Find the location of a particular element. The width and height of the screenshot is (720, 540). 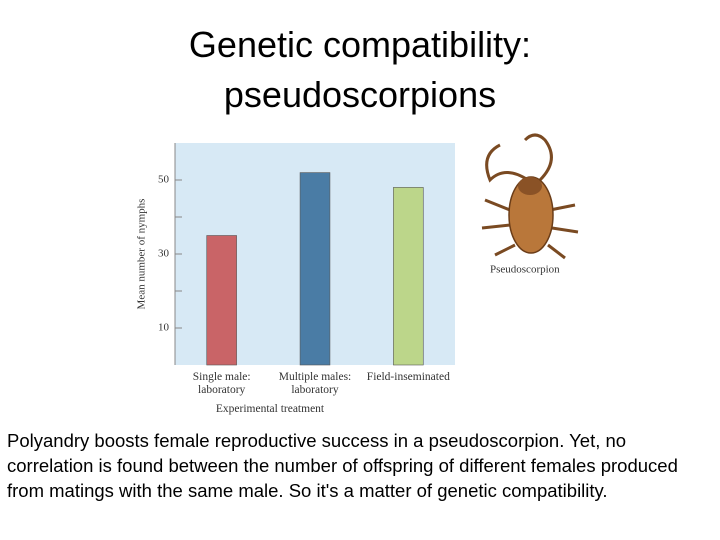

y-tick-label: 10 is located at coordinates (164, 328).